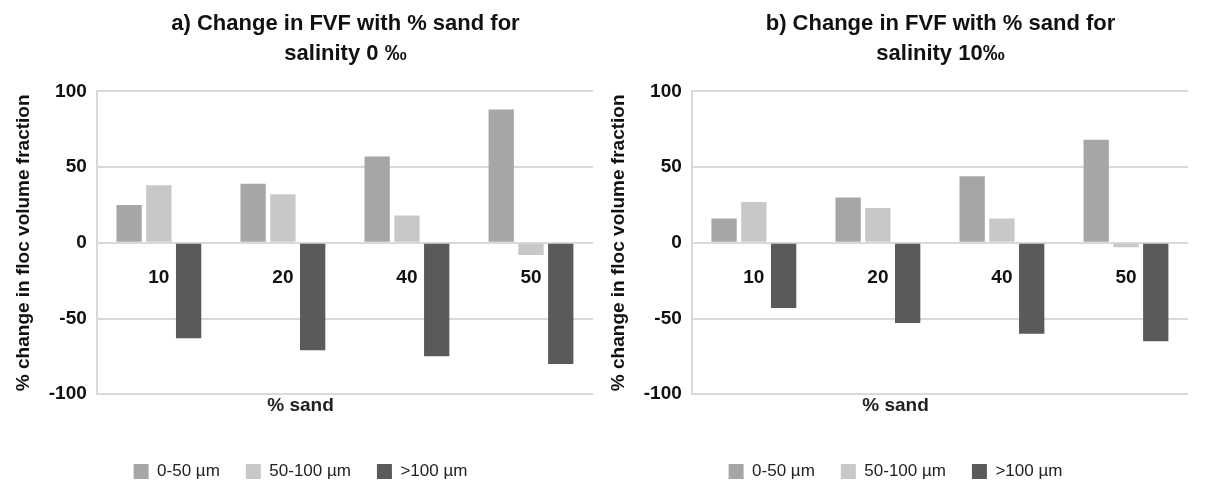  What do you see at coordinates (345, 38) in the screenshot?
I see `chart-title: a) Change in FVF with % sand for salinity 0 ‰` at bounding box center [345, 38].